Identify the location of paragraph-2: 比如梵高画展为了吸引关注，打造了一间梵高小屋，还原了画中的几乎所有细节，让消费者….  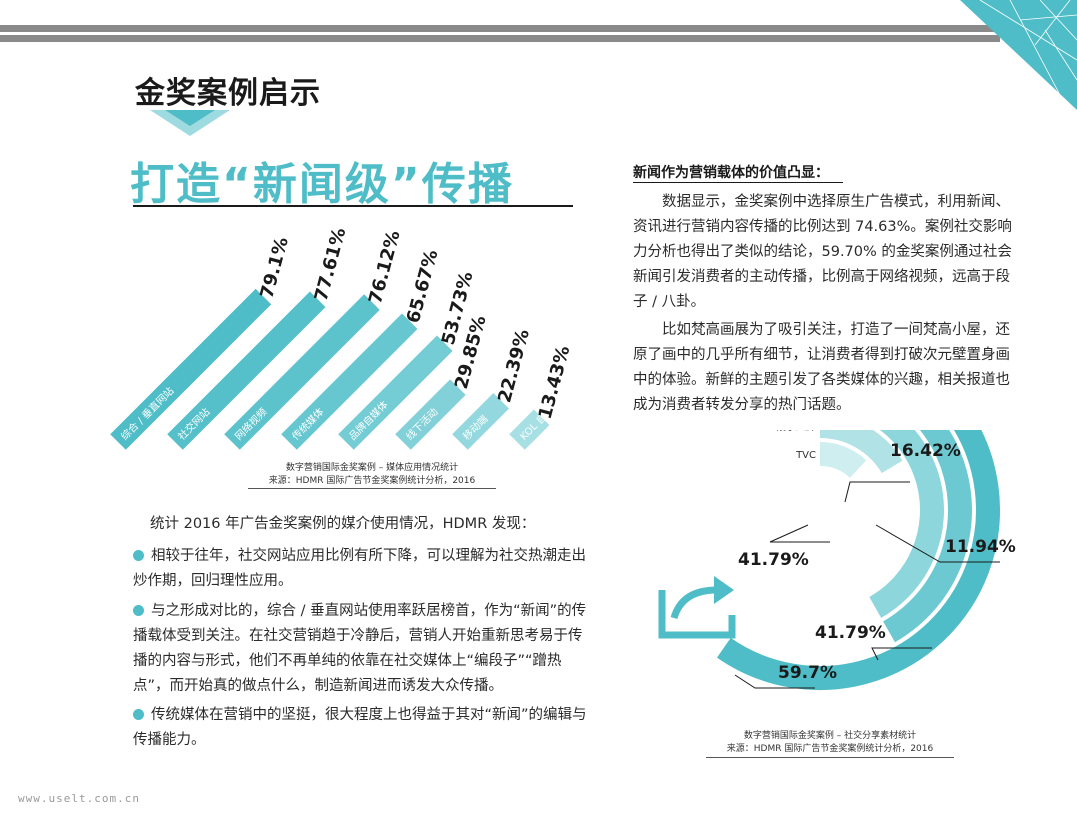
(821, 367).